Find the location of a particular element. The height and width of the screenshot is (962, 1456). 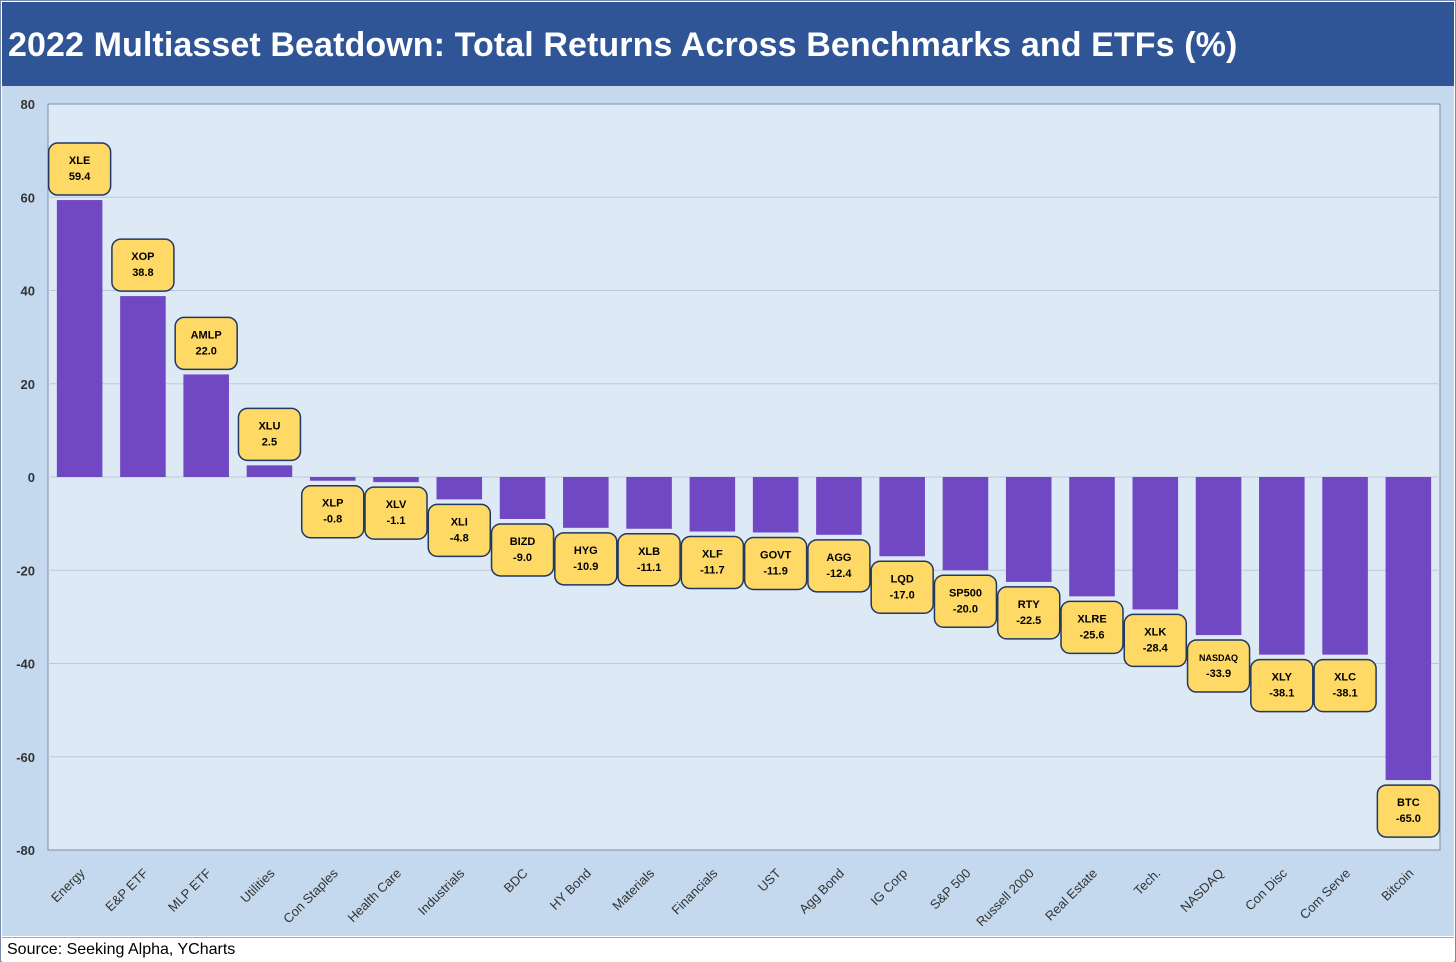

data-label-ticker: RTY is located at coordinates (1029, 605).